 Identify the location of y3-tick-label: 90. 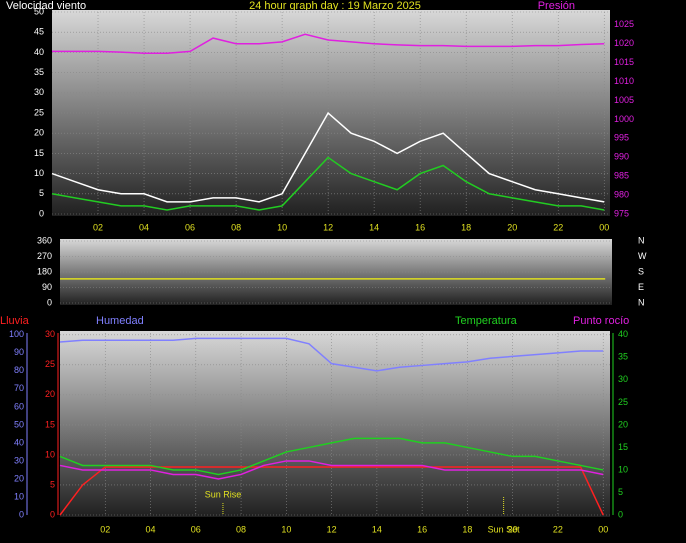
(19, 352).